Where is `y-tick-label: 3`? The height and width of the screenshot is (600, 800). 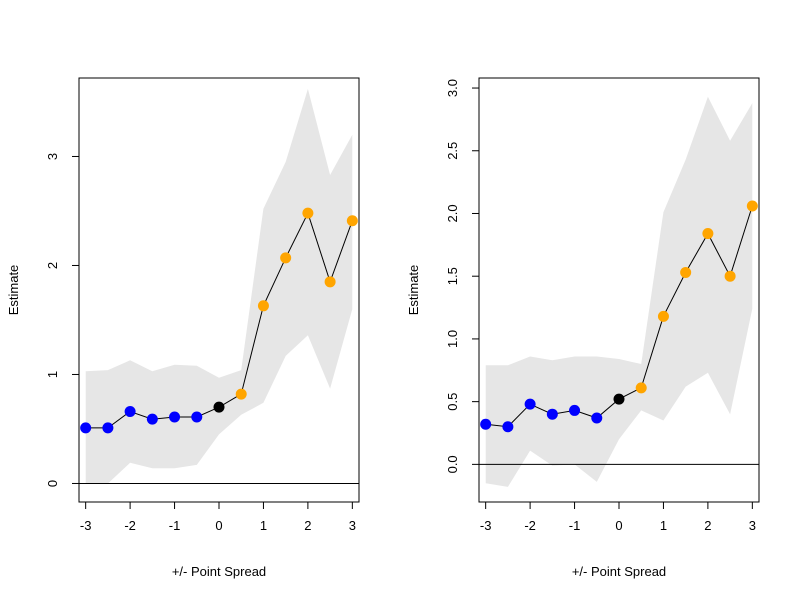
y-tick-label: 3 is located at coordinates (52, 156).